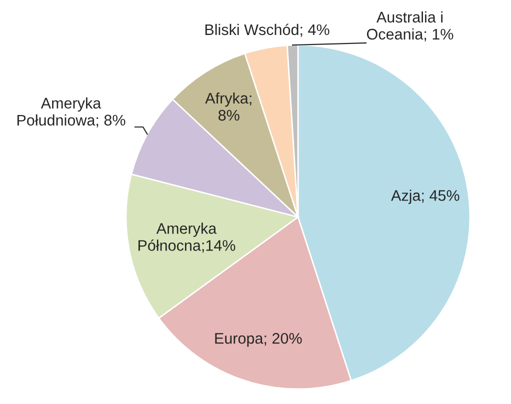 Image resolution: width=511 pixels, height=404 pixels. What do you see at coordinates (187, 237) in the screenshot?
I see `slice-label: Ameryka Północna;14%` at bounding box center [187, 237].